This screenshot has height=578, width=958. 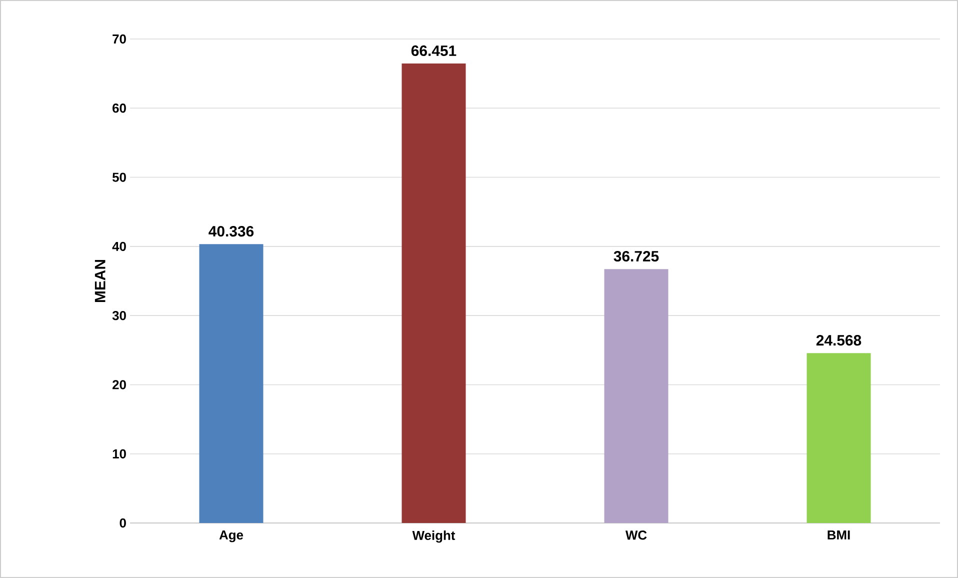 I want to click on data-label: 24.568, so click(x=839, y=340).